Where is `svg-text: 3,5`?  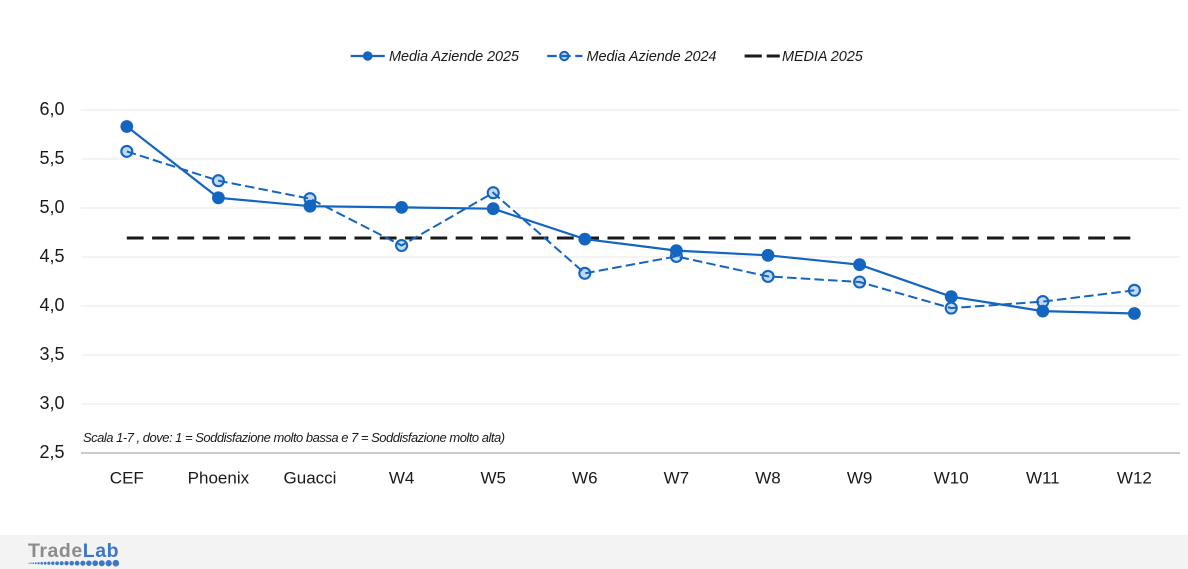
svg-text: 3,5 is located at coordinates (51, 354).